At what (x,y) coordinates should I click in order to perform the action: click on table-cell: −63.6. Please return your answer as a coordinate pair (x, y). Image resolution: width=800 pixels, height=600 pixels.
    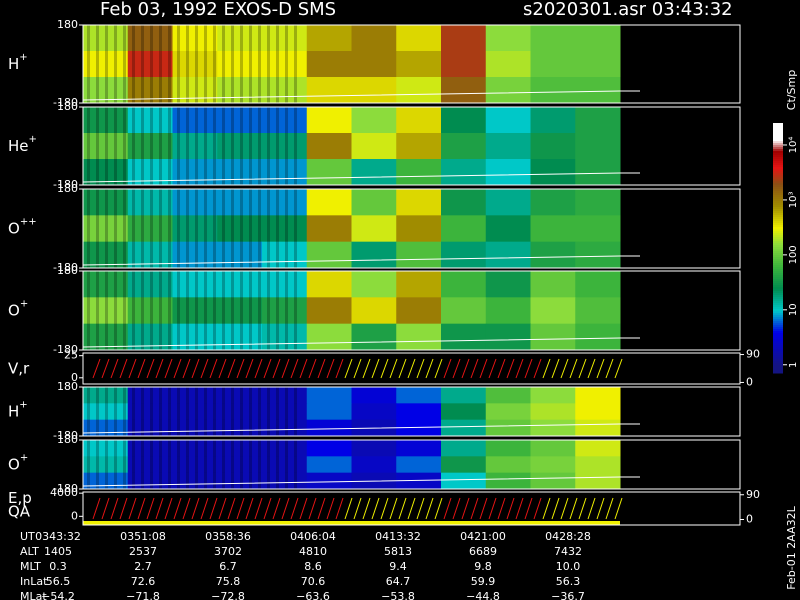
    Looking at the image, I should click on (313, 595).